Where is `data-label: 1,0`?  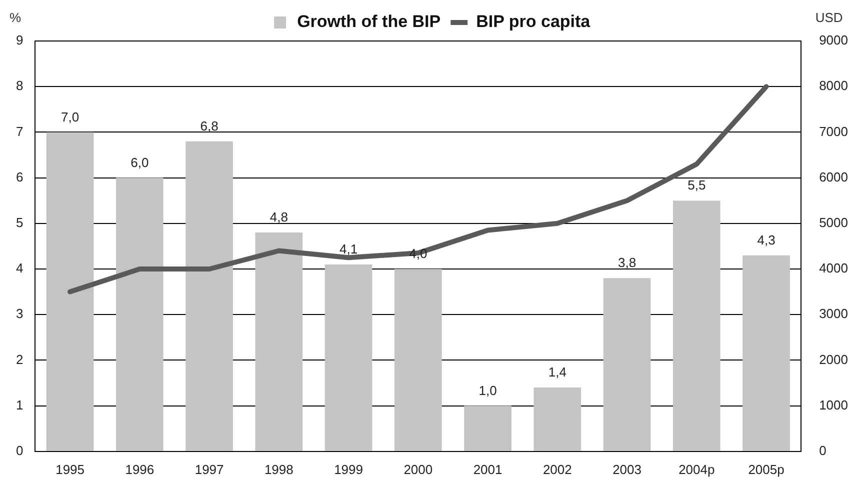 data-label: 1,0 is located at coordinates (487, 390).